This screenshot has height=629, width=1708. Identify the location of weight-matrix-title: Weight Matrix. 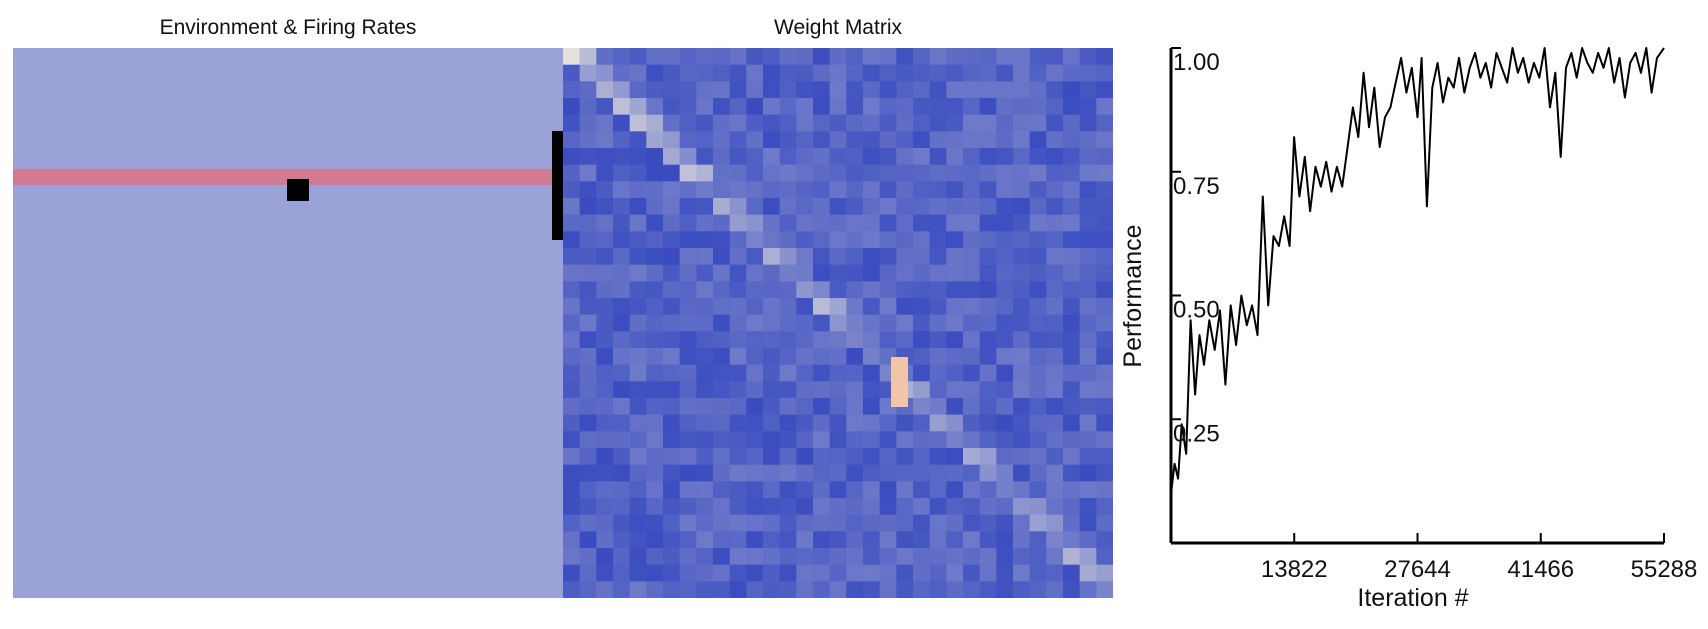
(838, 27).